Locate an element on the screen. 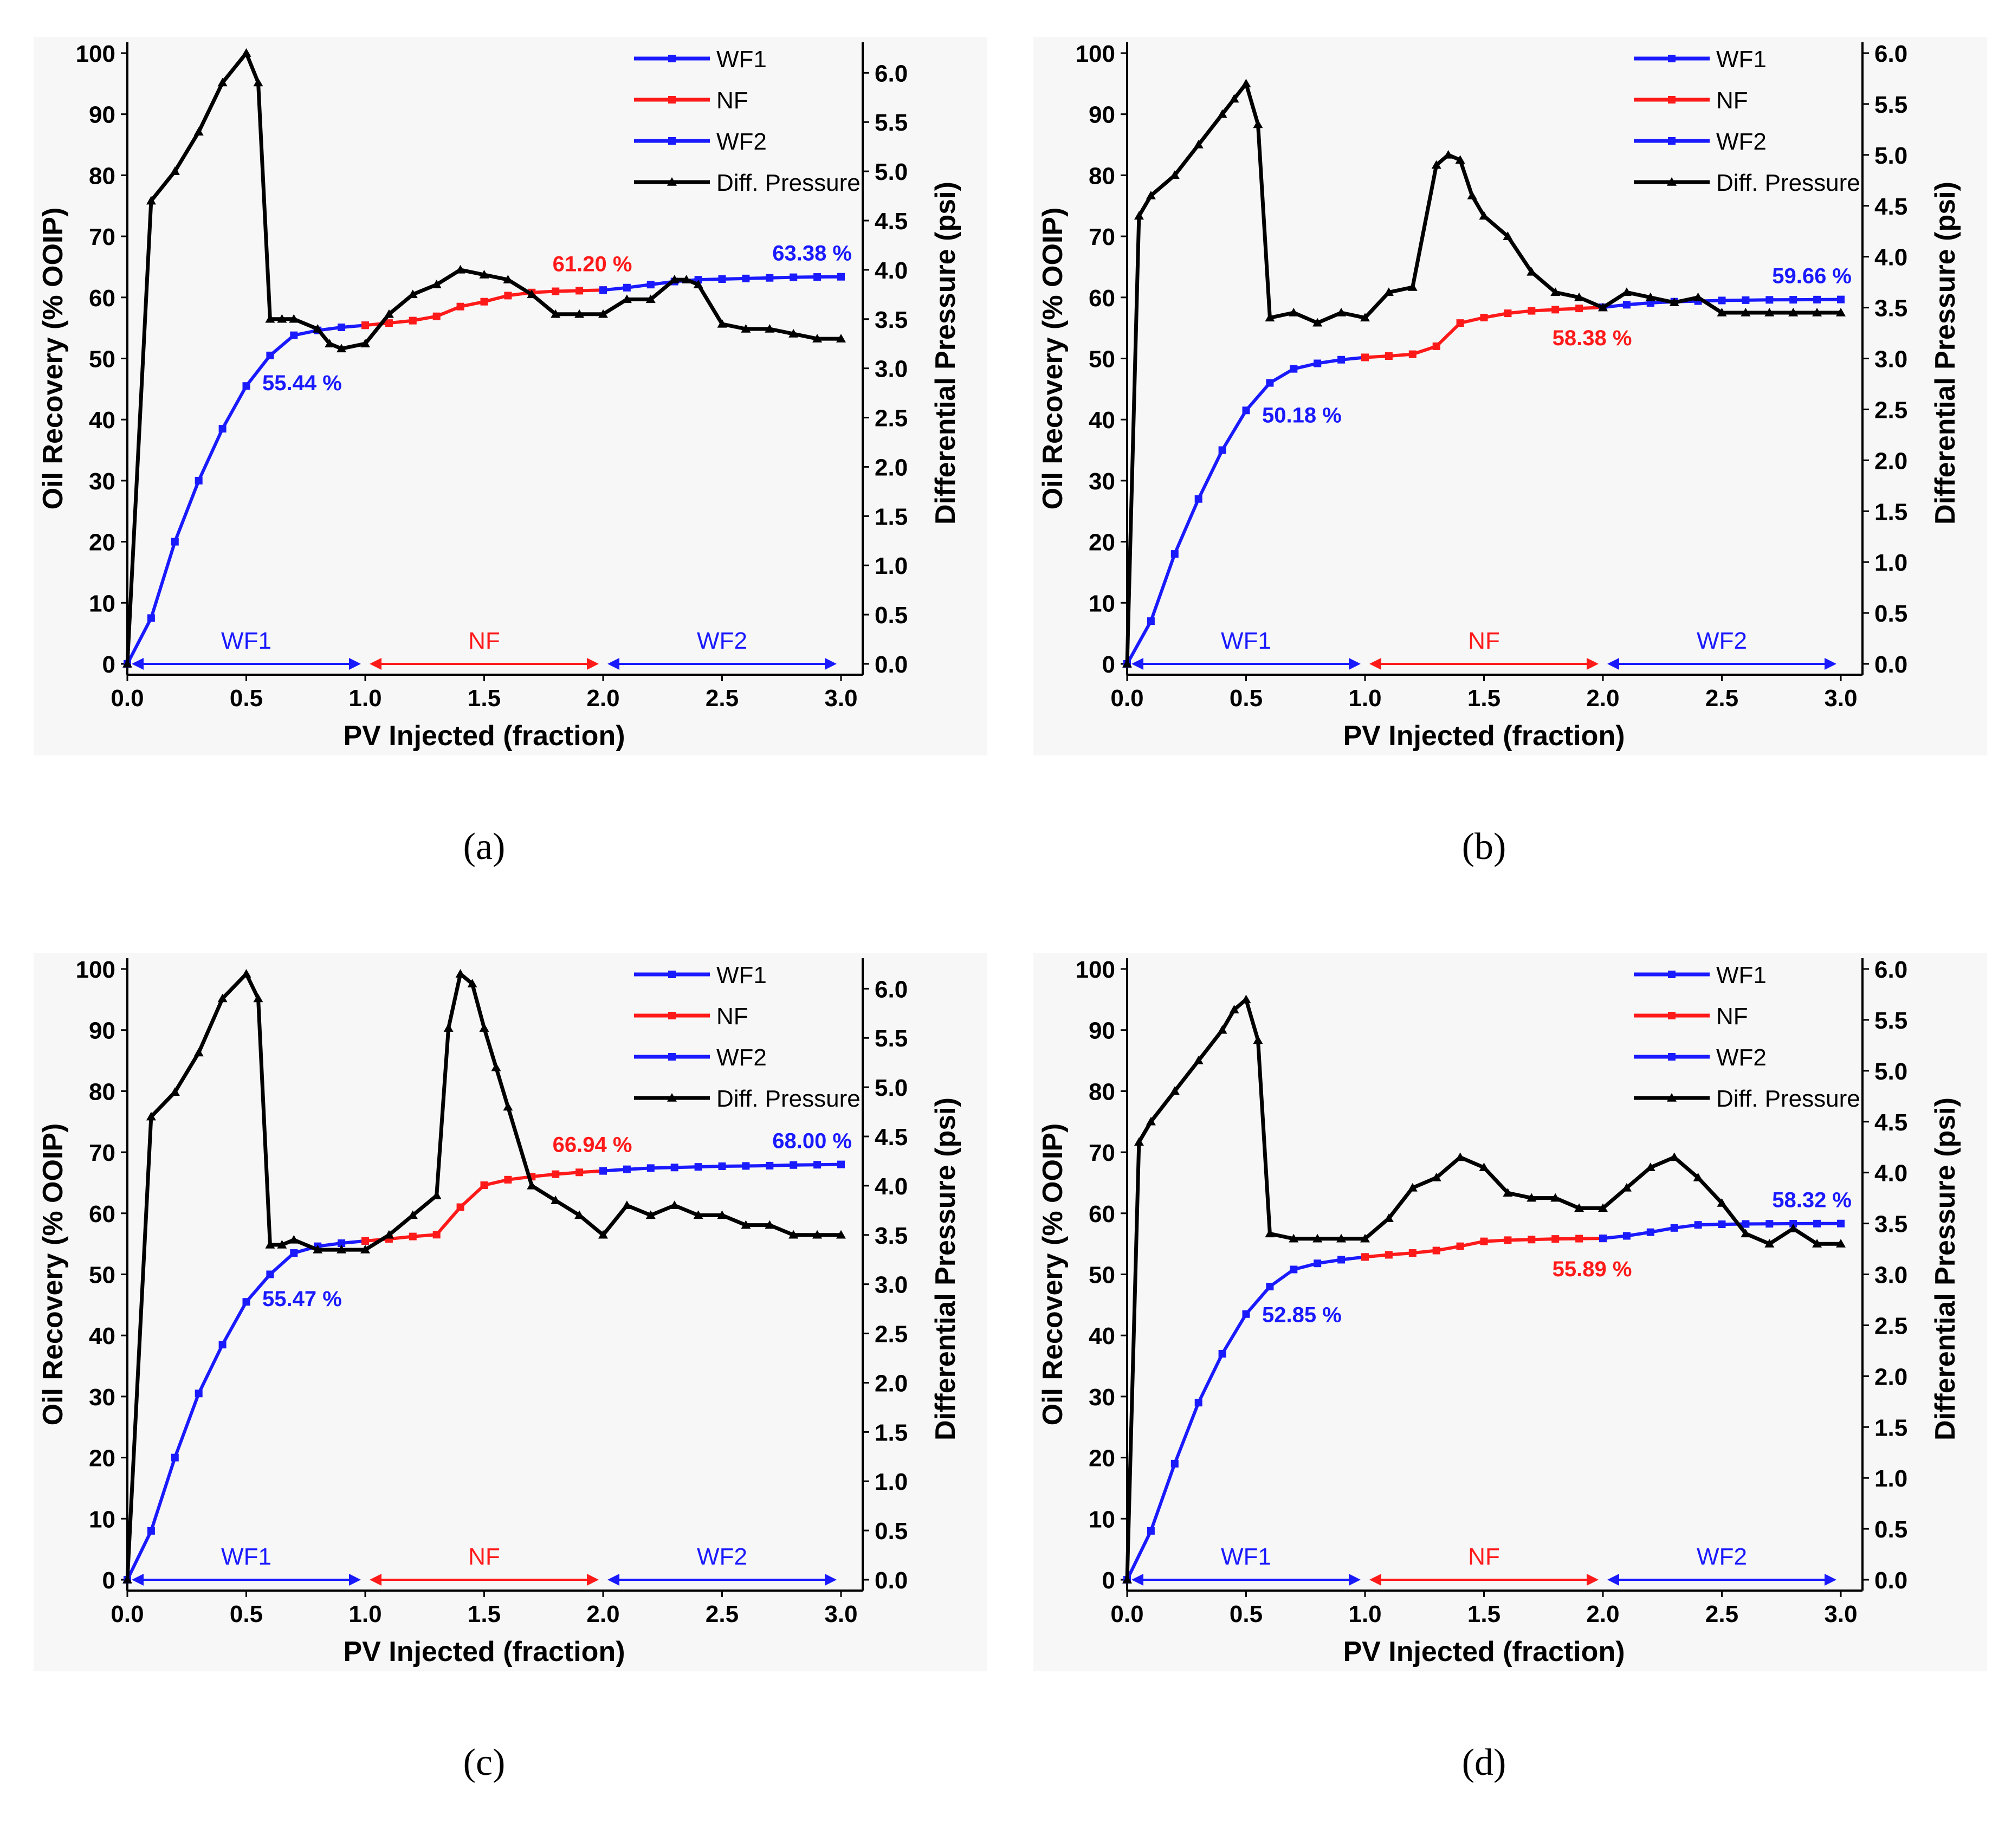 This screenshot has height=1848, width=2005. phase-arrow-wf2-head-right is located at coordinates (831, 664).